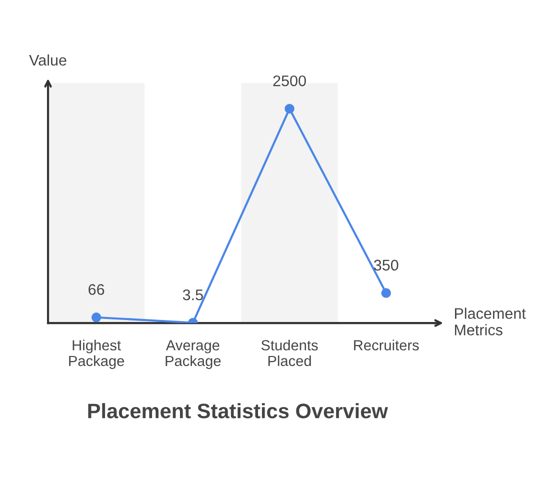 This screenshot has height=480, width=552. Describe the element at coordinates (386, 345) in the screenshot. I see `x-tick-label: Recruiters` at that location.